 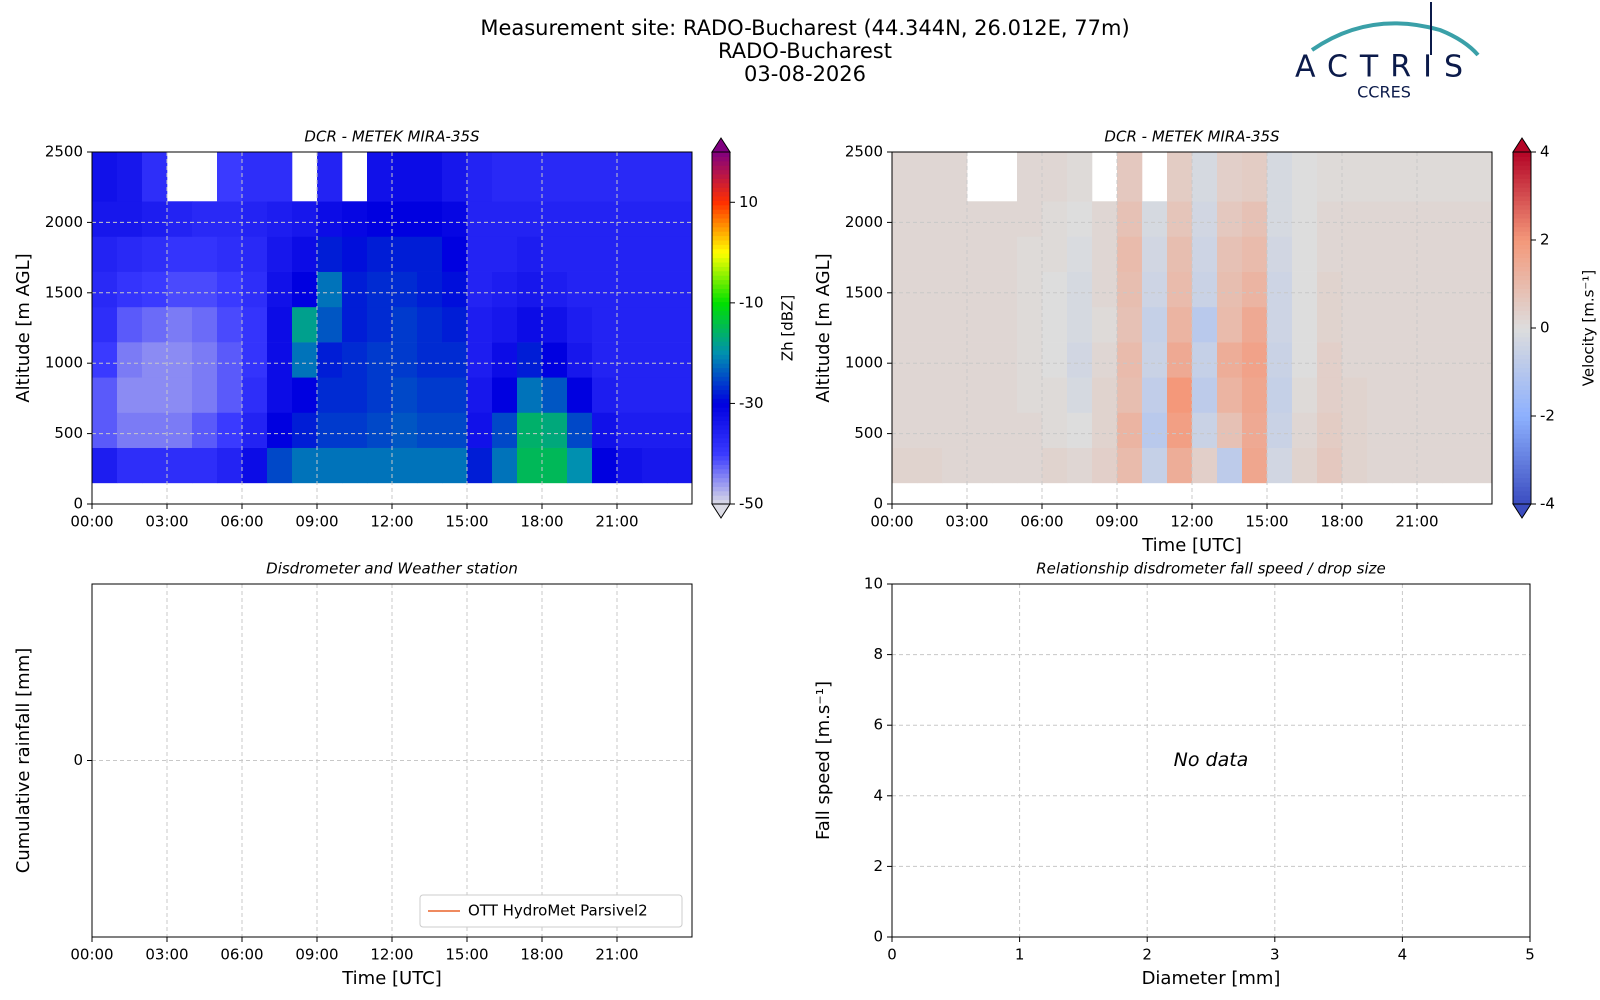 I want to click on y-tick-label: 0, so click(x=78, y=504).